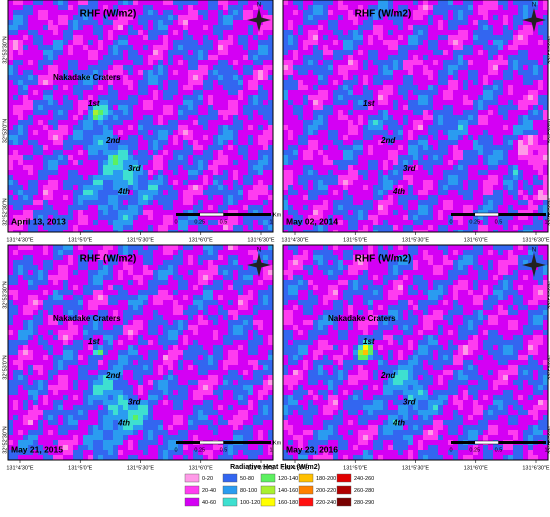  I want to click on x-tick-label: 131°6'30"E, so click(261, 240).